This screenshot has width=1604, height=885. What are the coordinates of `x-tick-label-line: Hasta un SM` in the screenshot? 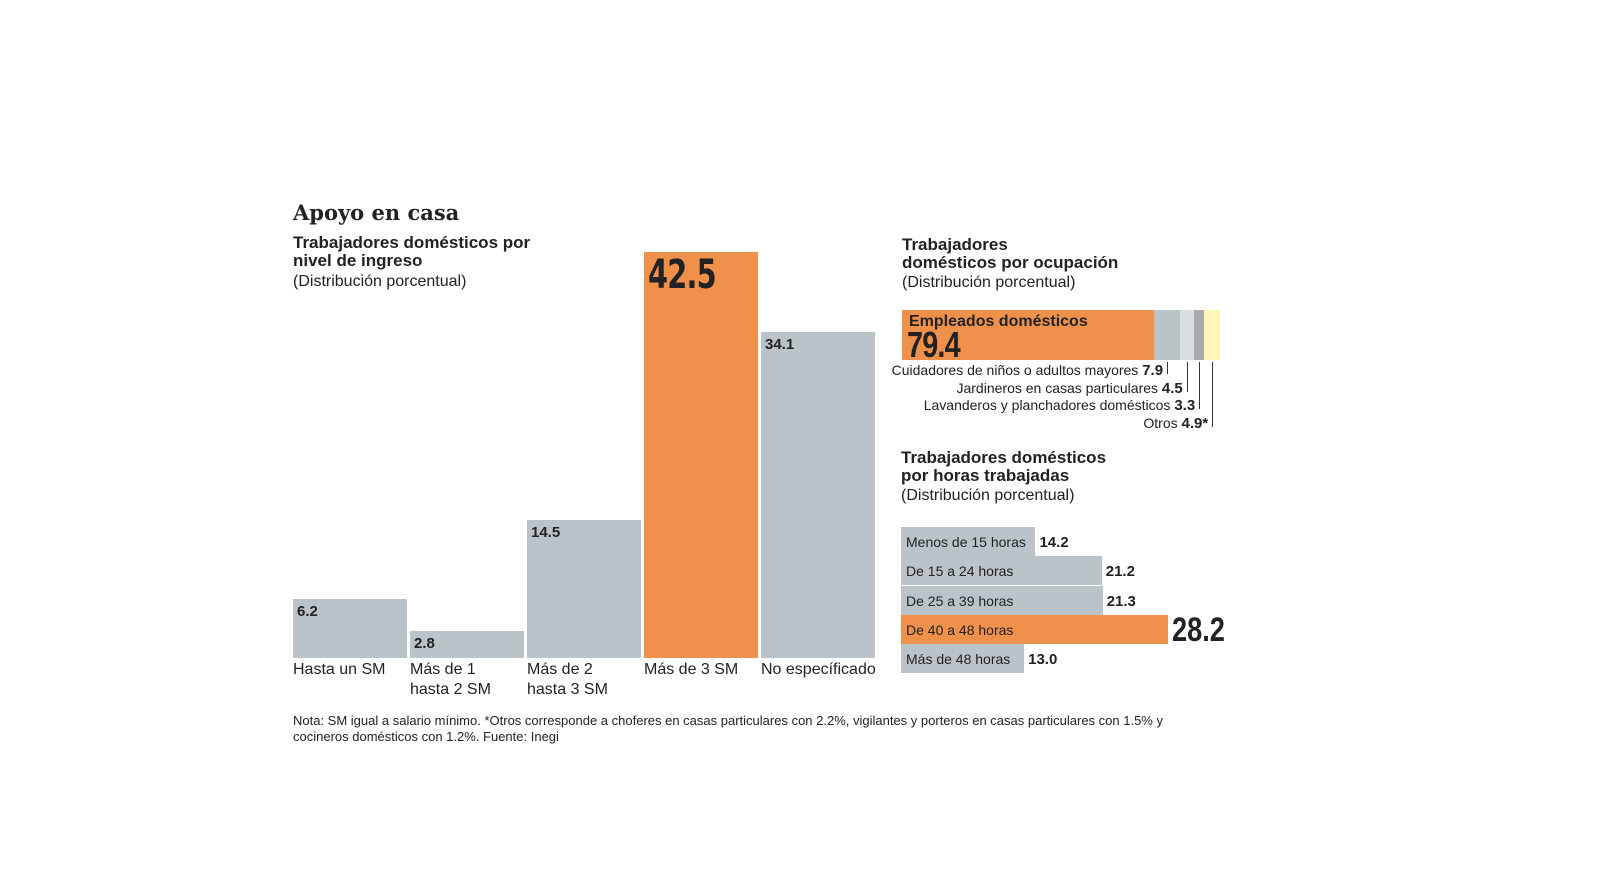 It's located at (339, 669).